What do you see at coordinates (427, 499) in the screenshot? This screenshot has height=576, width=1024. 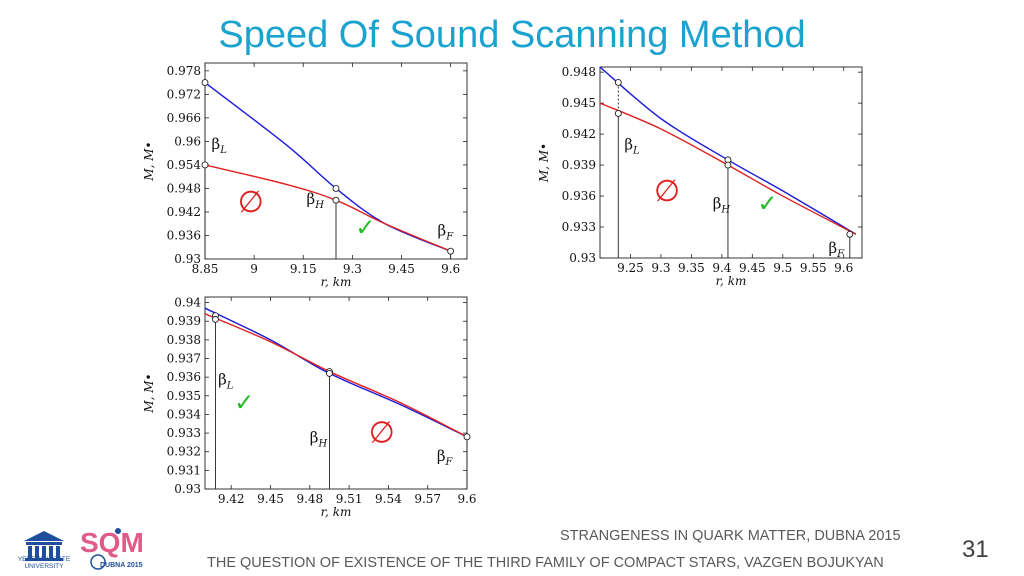 I see `x-tick-label: 9.57` at bounding box center [427, 499].